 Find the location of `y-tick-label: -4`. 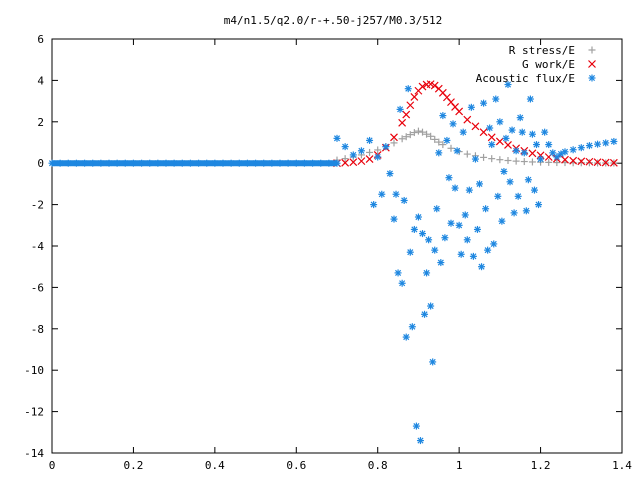

y-tick-label: -4 is located at coordinates (38, 246).